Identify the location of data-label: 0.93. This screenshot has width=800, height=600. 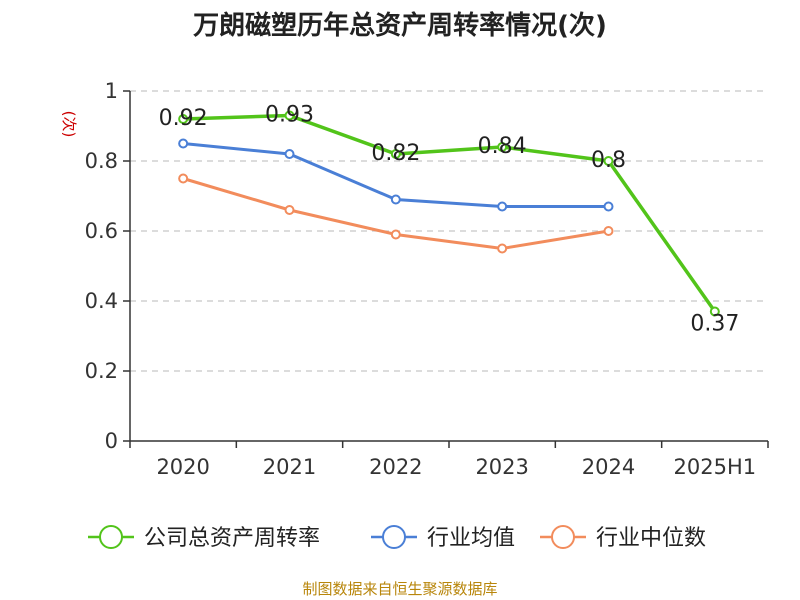
(289, 115).